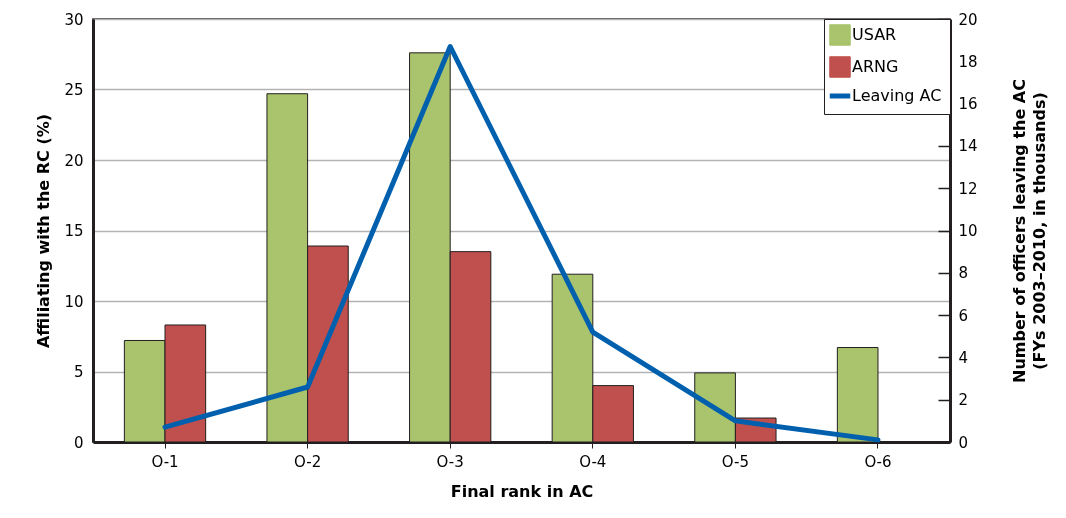 The width and height of the screenshot is (1066, 518). I want to click on x-tick-label: O-4, so click(593, 461).